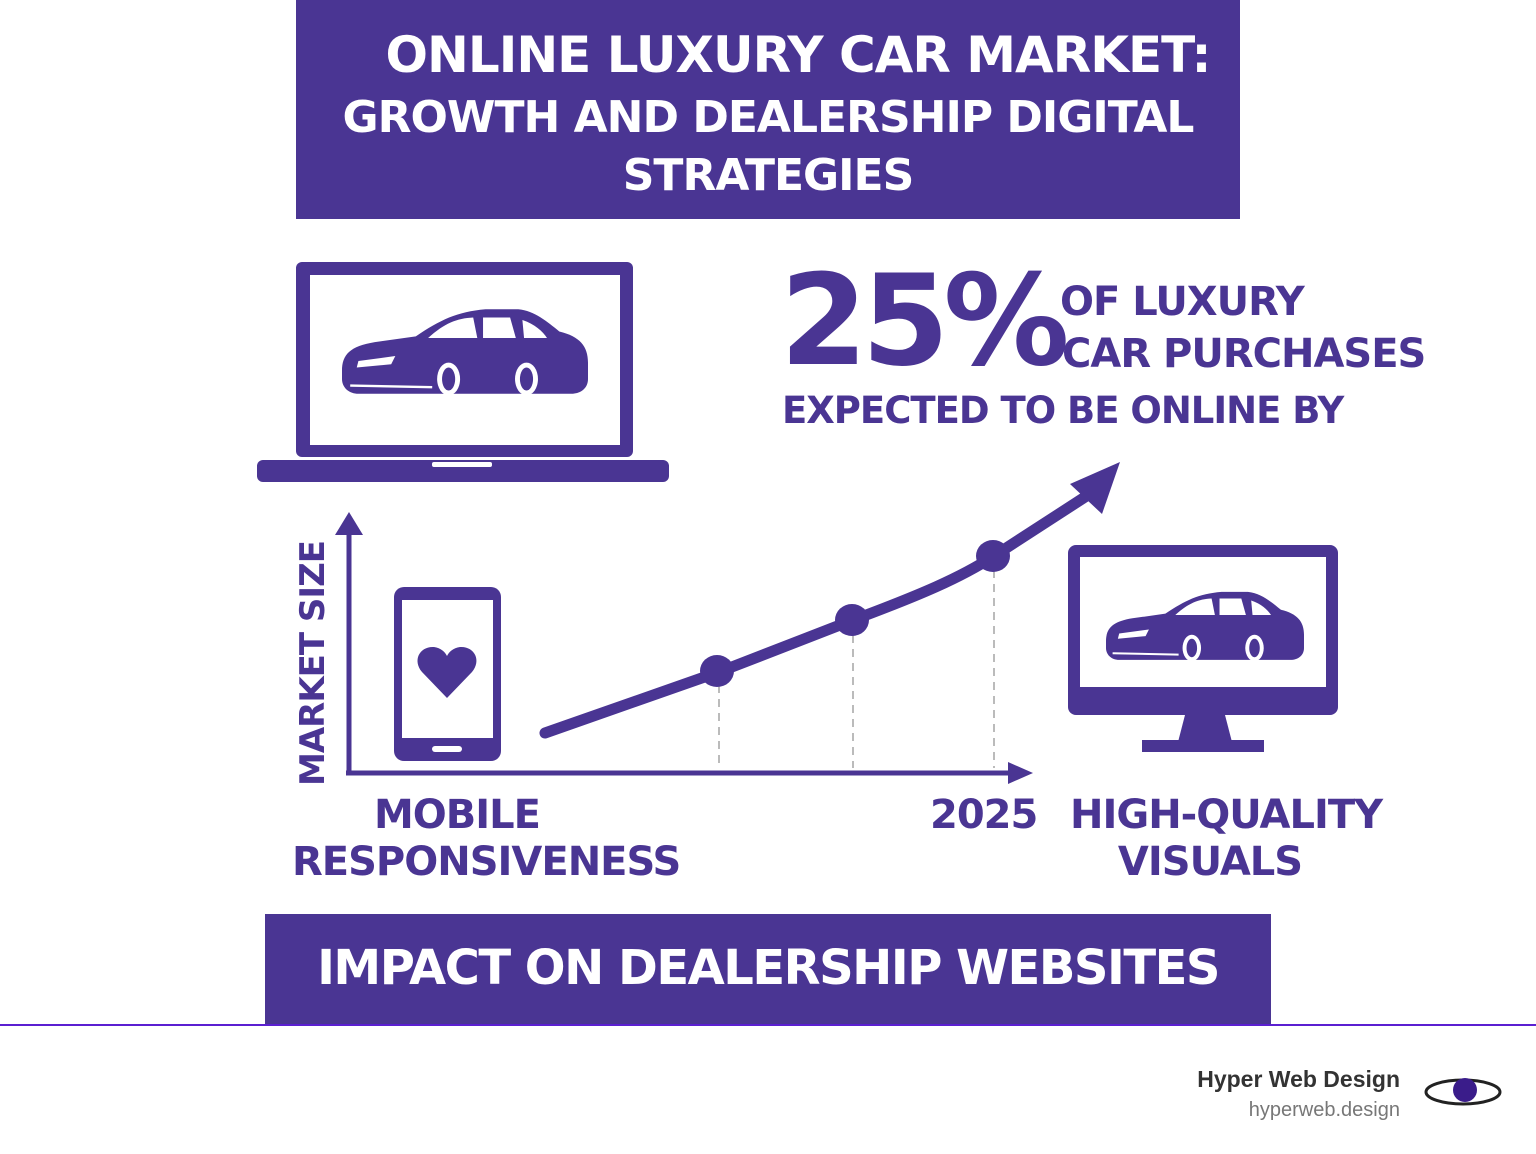  I want to click on smartphone-heart-icon, so click(447, 674).